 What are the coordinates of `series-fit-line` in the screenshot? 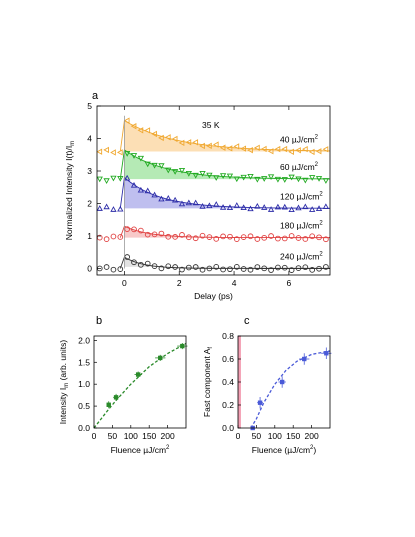 It's located at (225, 164).